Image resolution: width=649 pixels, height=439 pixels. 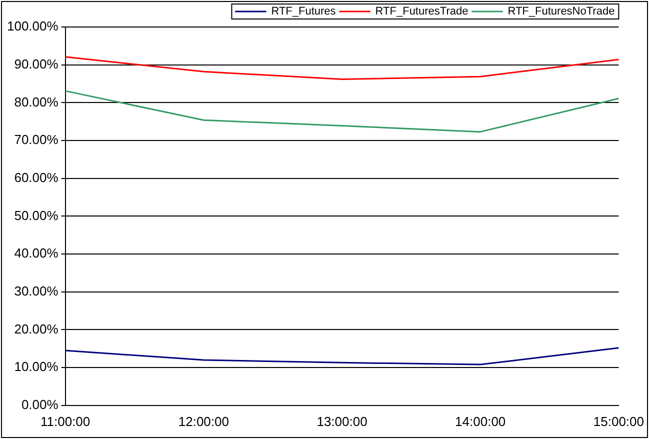 What do you see at coordinates (36, 366) in the screenshot?
I see `y-tick-label: 10.00%` at bounding box center [36, 366].